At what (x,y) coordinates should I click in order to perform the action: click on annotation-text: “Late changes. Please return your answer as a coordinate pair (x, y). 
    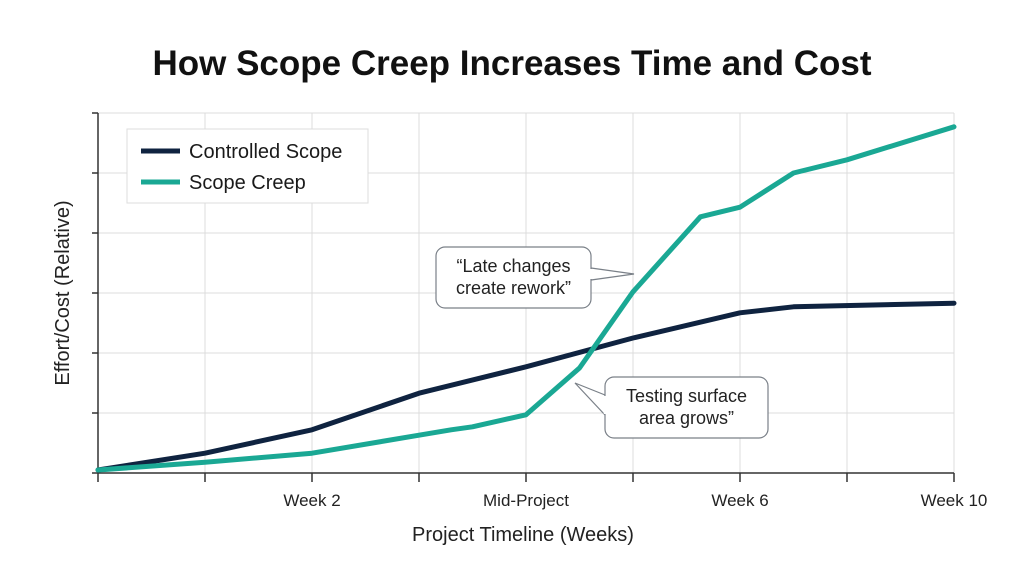
    Looking at the image, I should click on (513, 266).